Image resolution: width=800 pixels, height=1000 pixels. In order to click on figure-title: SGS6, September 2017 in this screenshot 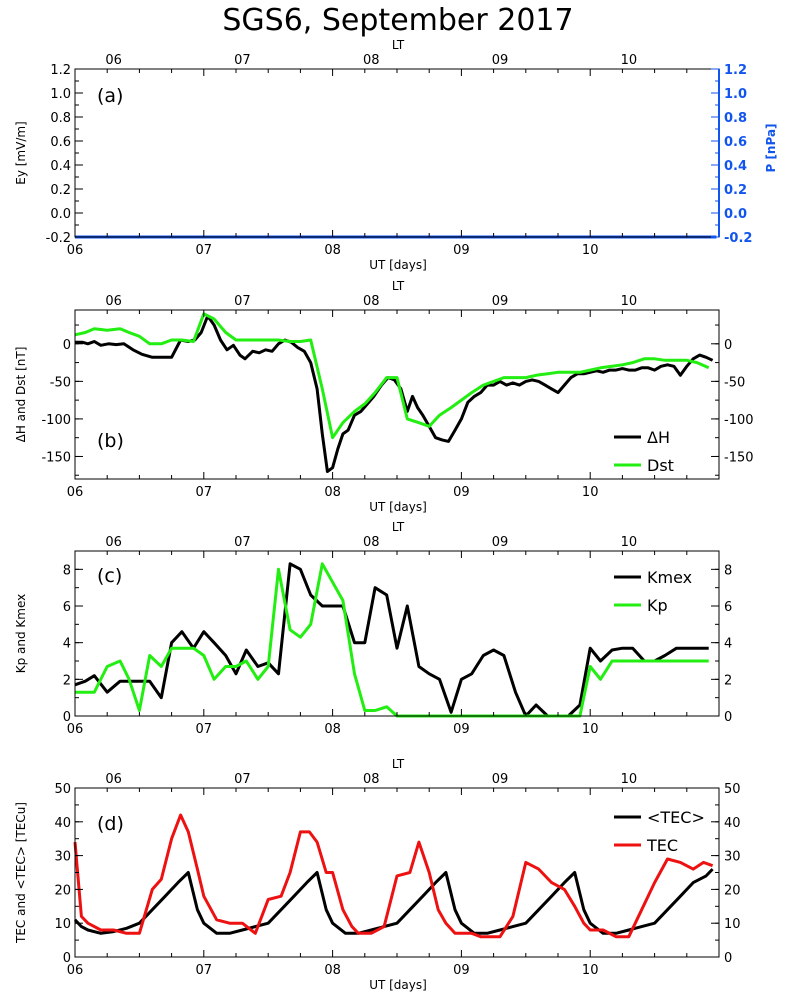, I will do `click(397, 20)`.